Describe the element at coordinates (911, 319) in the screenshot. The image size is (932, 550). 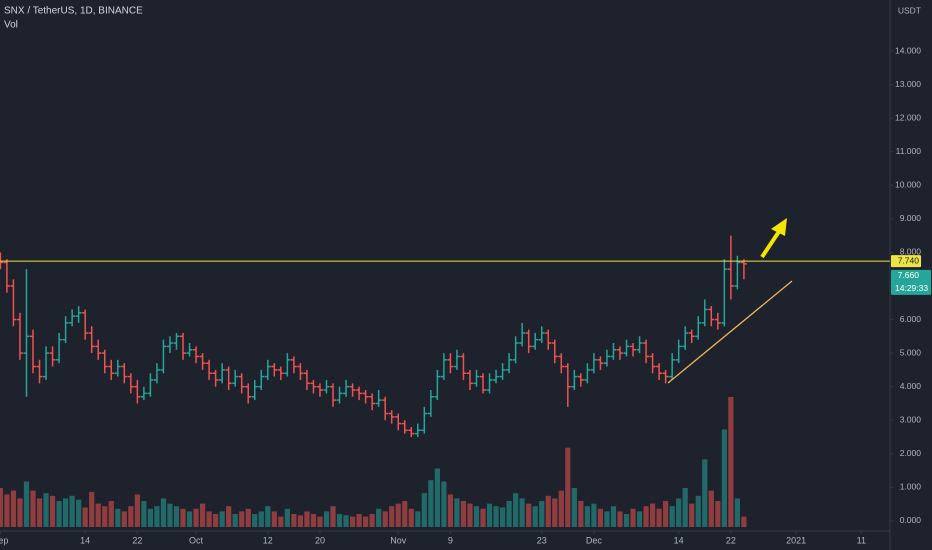
I see `y-tick-label: 6.000` at that location.